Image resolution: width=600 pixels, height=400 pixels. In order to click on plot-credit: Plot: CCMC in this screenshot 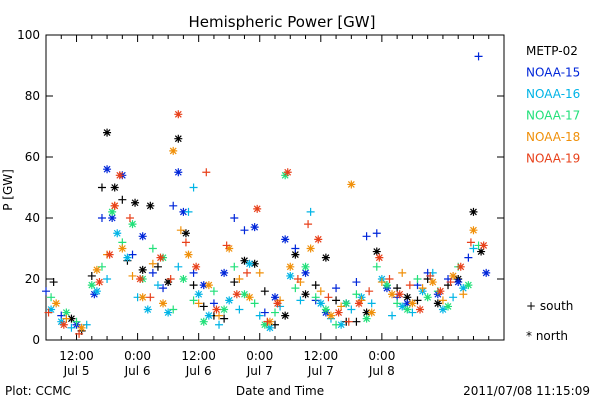, I will do `click(38, 391)`.